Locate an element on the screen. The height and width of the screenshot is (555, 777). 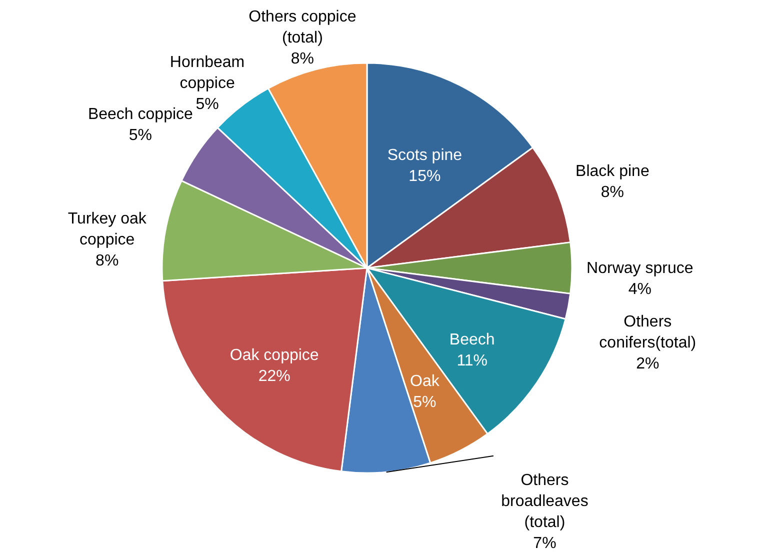
slice-label: Others broadleaves (total) is located at coordinates (544, 501).